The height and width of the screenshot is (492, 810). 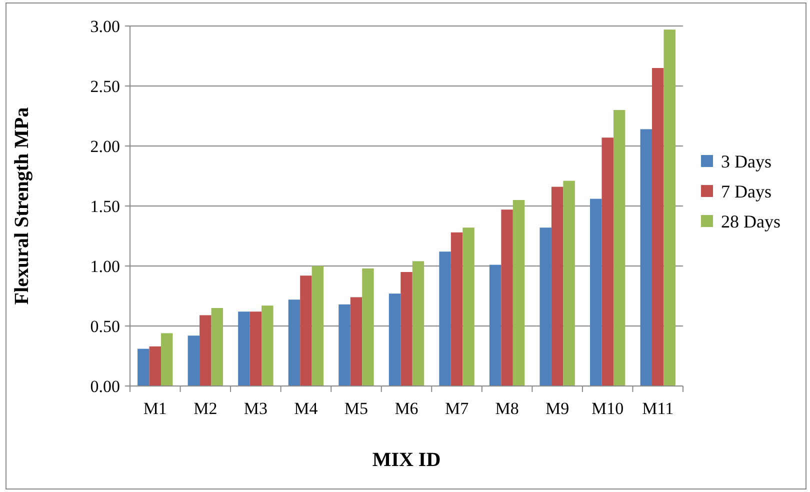 What do you see at coordinates (22, 206) in the screenshot?
I see `y-axis-title: Flexural Strength MPa` at bounding box center [22, 206].